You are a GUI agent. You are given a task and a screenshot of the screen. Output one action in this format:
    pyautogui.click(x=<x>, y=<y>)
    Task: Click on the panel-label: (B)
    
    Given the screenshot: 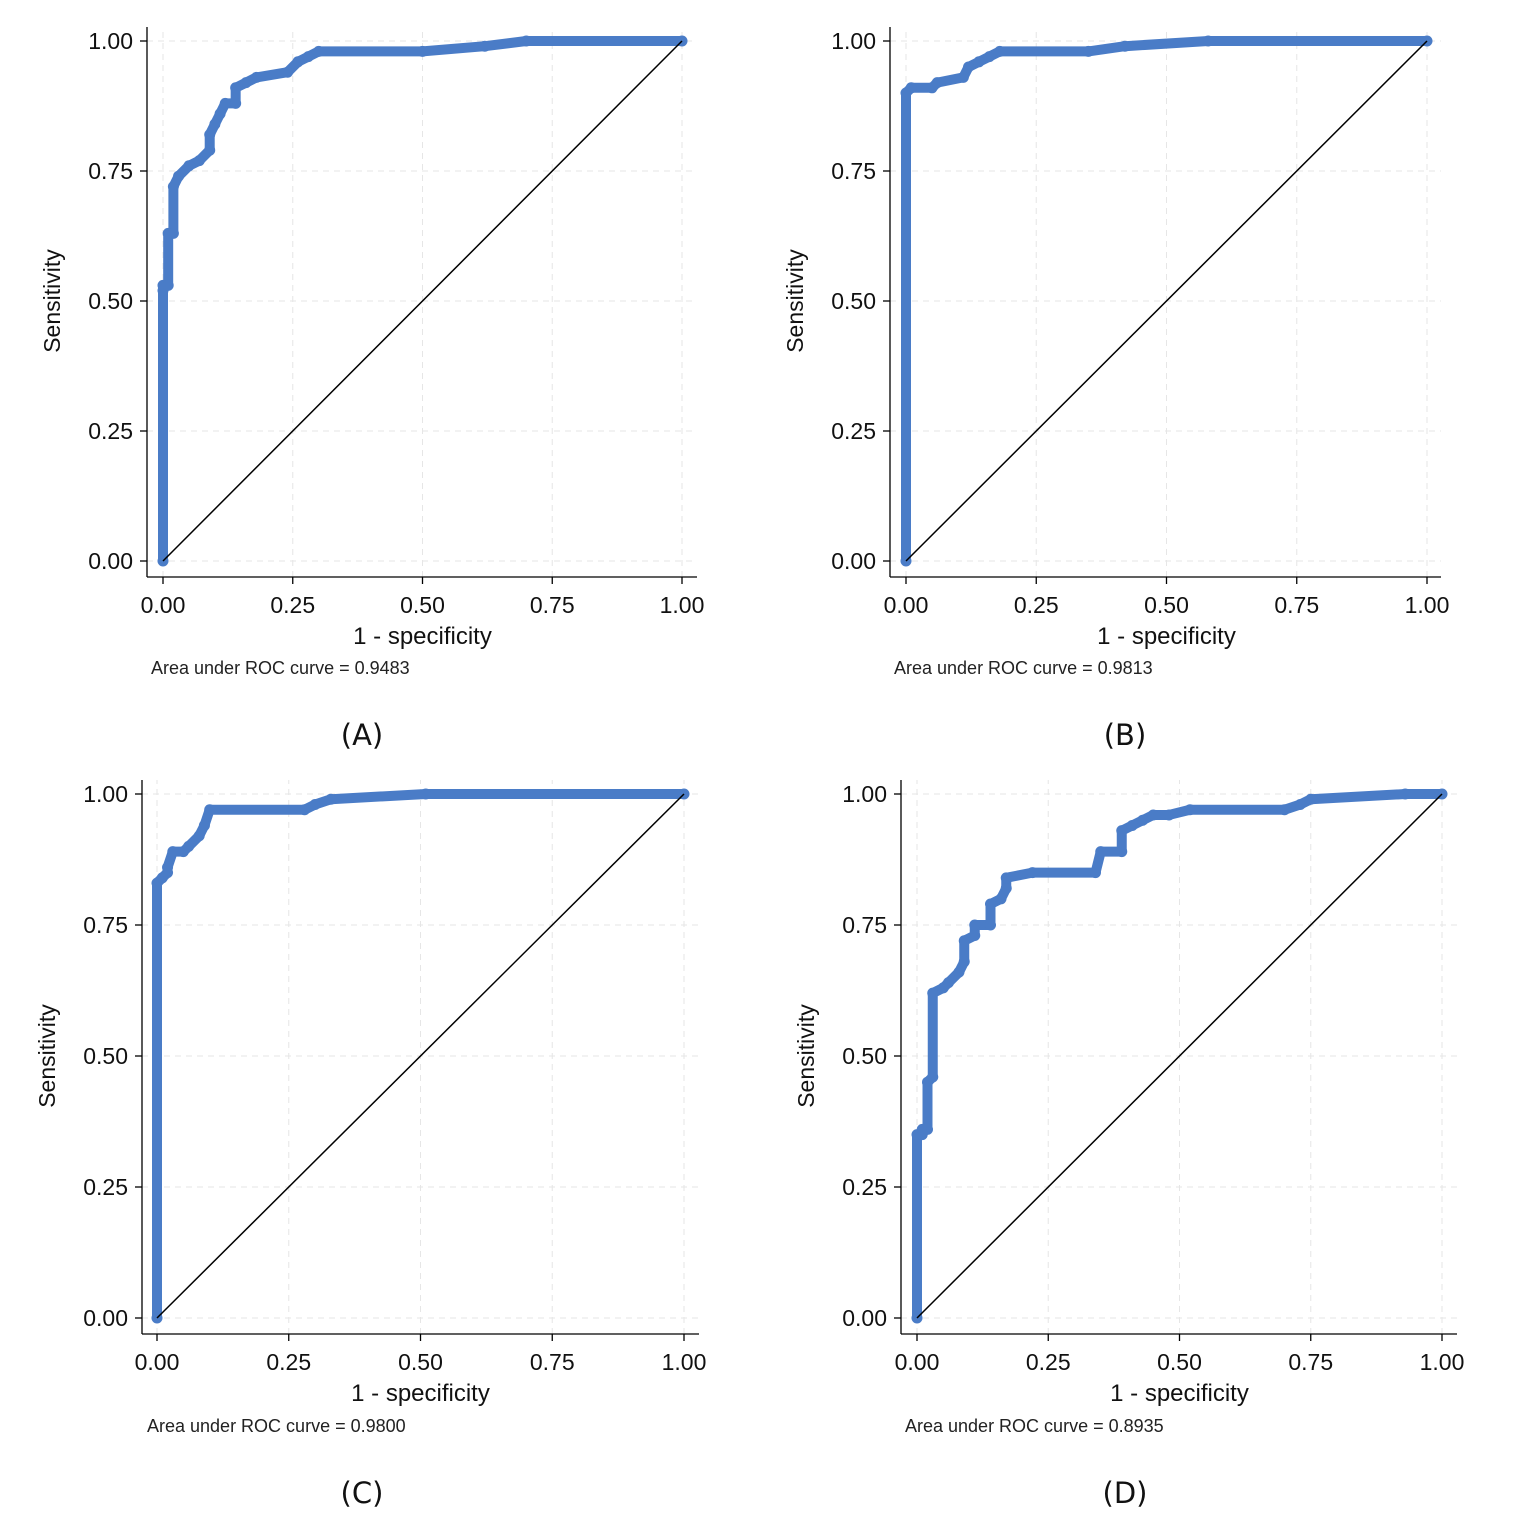 What is the action you would take?
    pyautogui.click(x=1125, y=735)
    